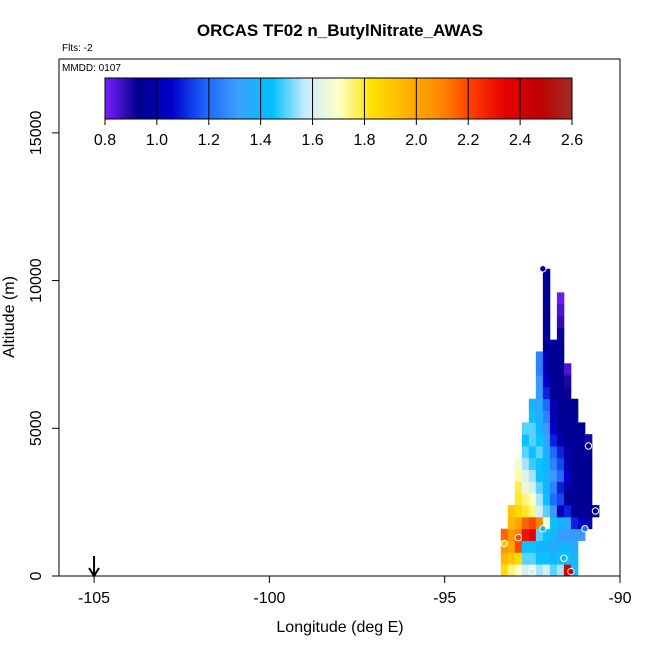 Image resolution: width=650 pixels, height=650 pixels. I want to click on date-note: MMDD: 0107, so click(91, 68).